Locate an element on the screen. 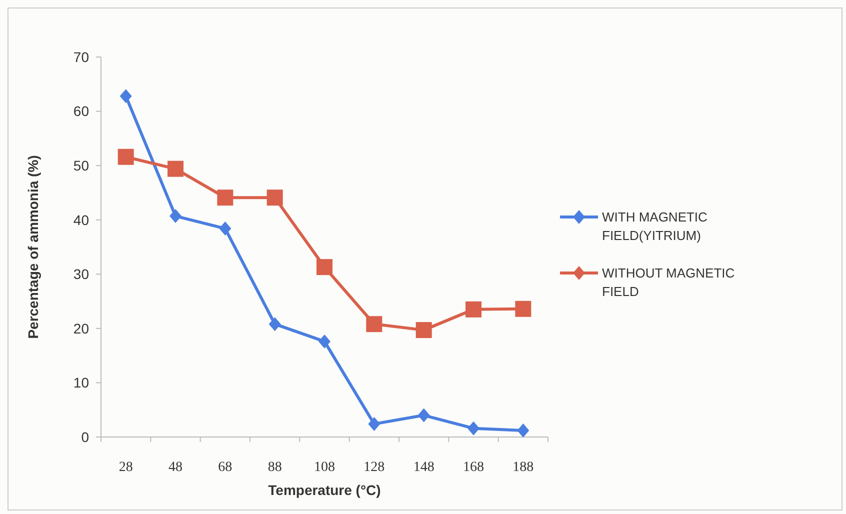 This screenshot has height=514, width=846. y-tick-label: 70 is located at coordinates (81, 56).